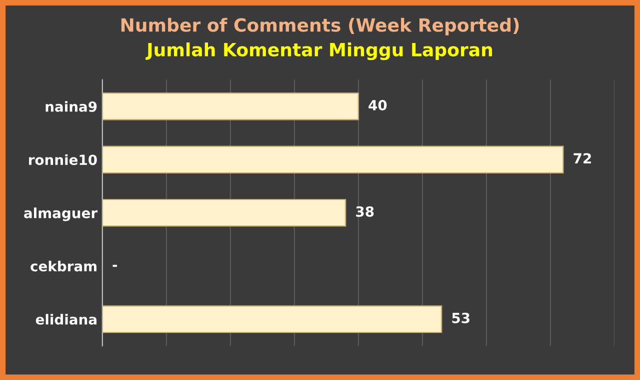 This screenshot has width=640, height=380. I want to click on chart-title: Number of Comments (Week Reported), so click(320, 27).